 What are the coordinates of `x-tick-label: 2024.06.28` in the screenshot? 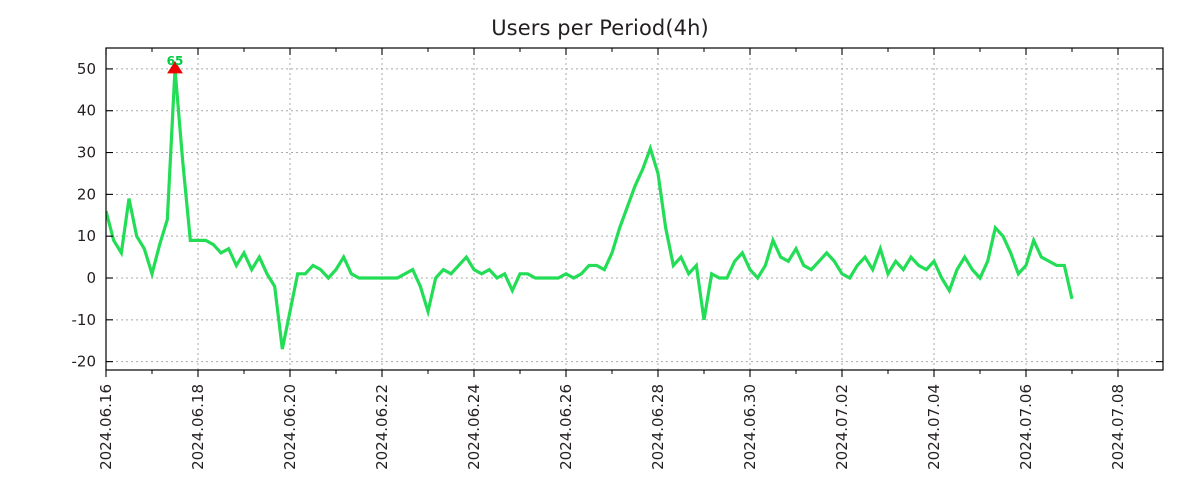 It's located at (658, 427).